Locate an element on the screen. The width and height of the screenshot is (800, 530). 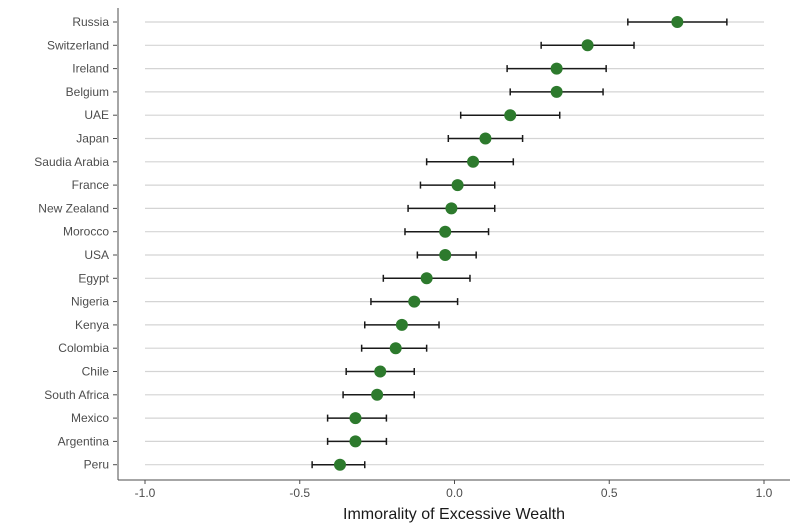
y-tick-label: Mexico is located at coordinates (90, 418).